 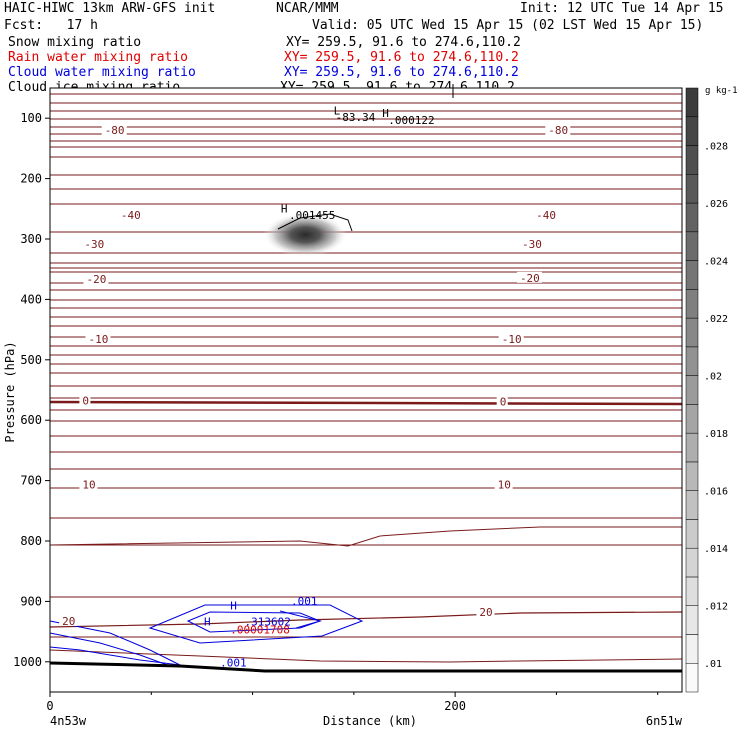 I want to click on colorbar-tick-label: .026, so click(x=716, y=204).